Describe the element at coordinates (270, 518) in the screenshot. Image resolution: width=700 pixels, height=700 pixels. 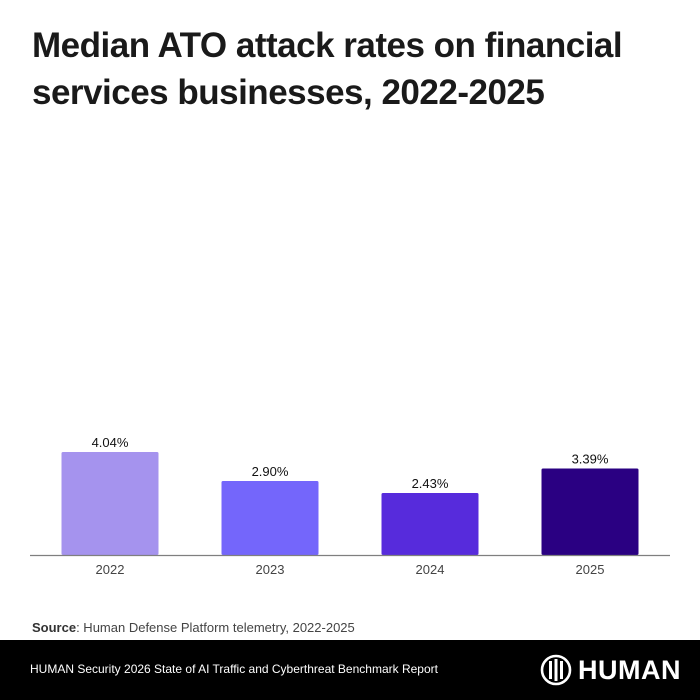
I see `bar-2023` at that location.